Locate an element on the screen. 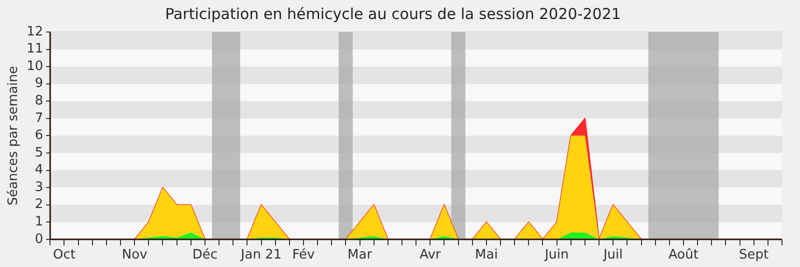 The width and height of the screenshot is (800, 267). x-tick-label: Sept is located at coordinates (754, 255).